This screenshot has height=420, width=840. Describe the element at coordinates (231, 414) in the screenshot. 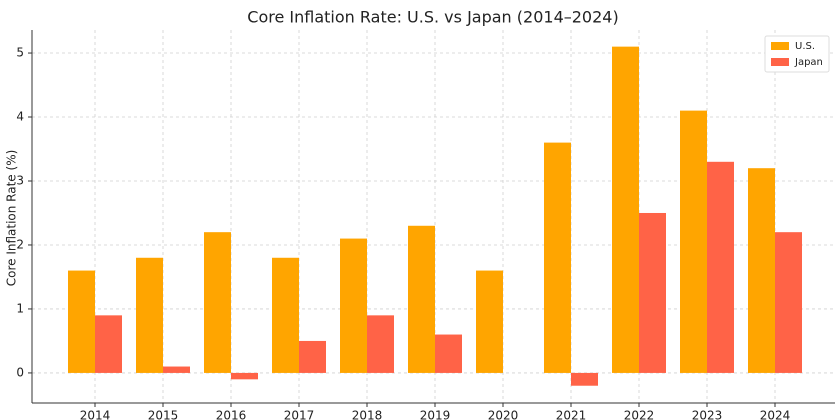

I see `x-tick-label: 2016` at that location.